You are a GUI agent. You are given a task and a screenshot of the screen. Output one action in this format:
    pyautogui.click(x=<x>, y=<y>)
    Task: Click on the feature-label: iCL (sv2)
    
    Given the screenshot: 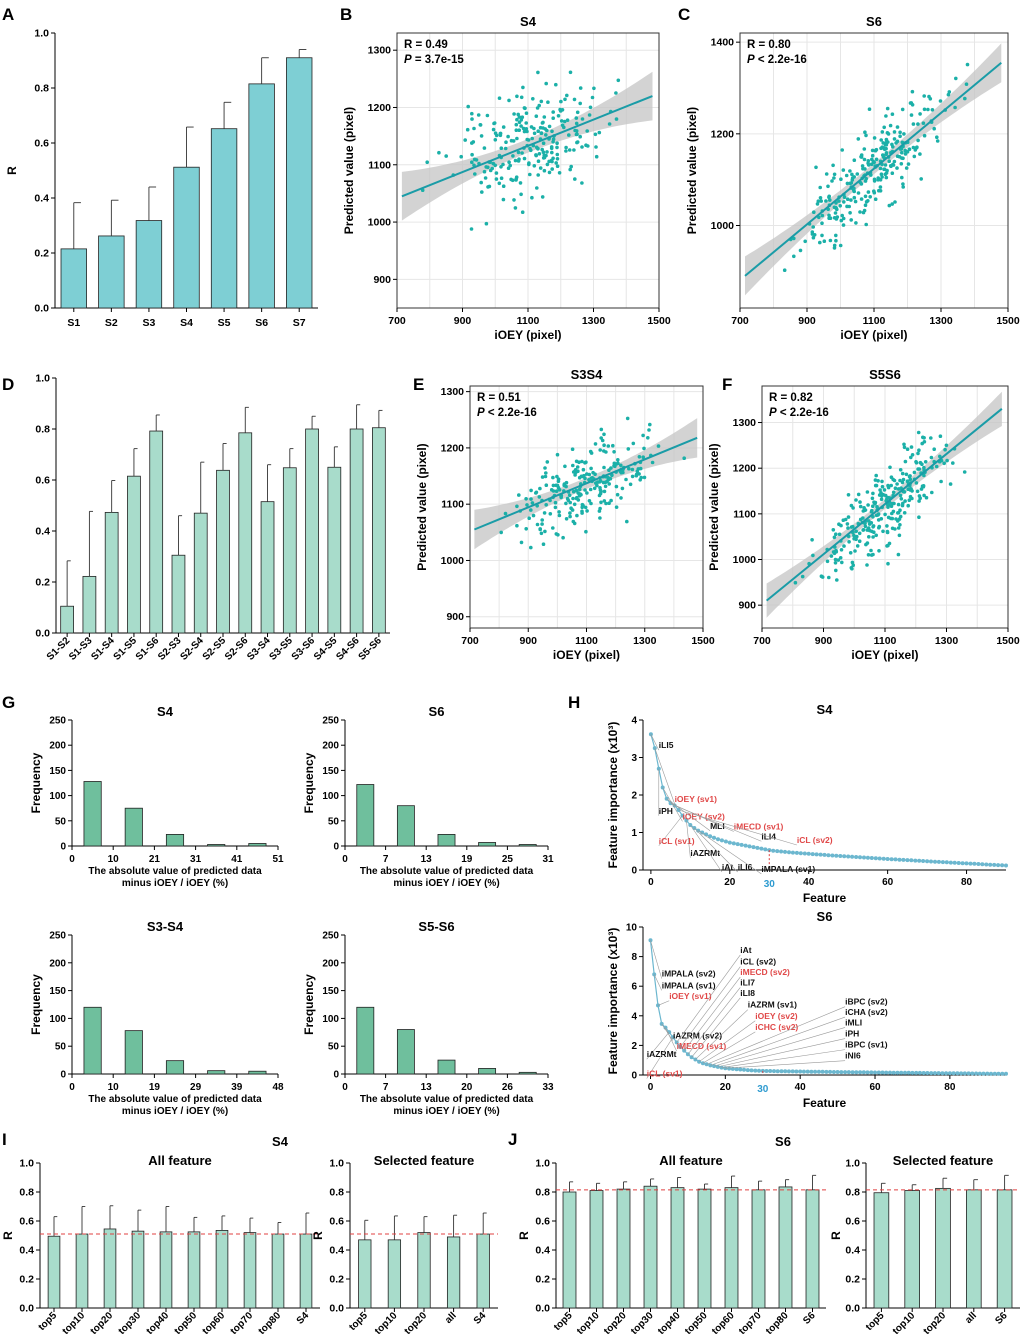 What is the action you would take?
    pyautogui.click(x=815, y=840)
    